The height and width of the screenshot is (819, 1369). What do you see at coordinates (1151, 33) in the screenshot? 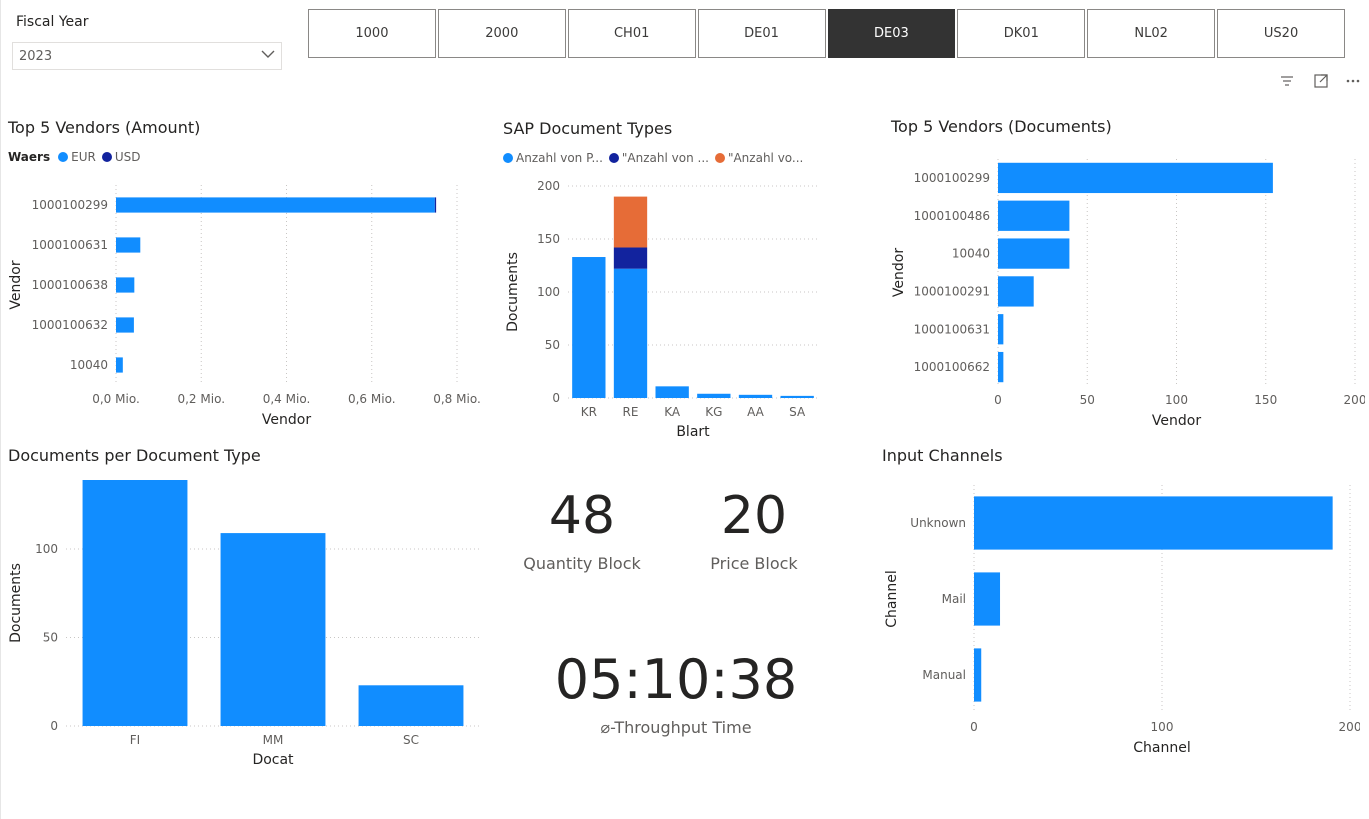
I see `company-code-button-nl02: NL02` at bounding box center [1151, 33].